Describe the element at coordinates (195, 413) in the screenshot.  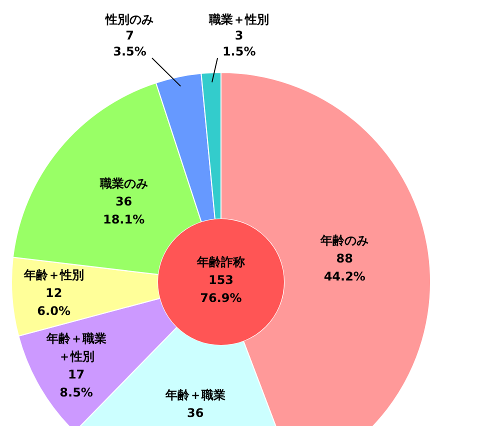
I see `data-label: 36` at that location.